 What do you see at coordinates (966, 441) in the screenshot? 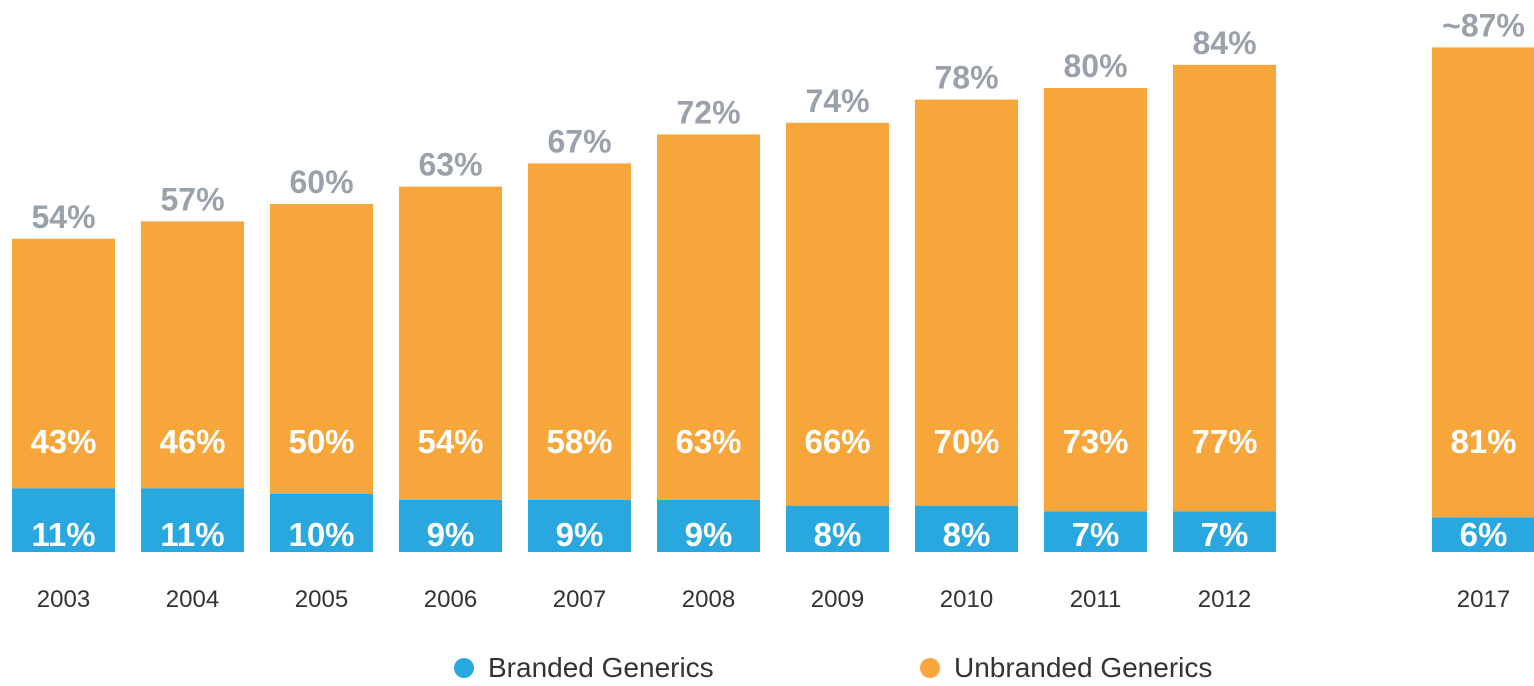
I see `label-unbranded-2010: 70%` at bounding box center [966, 441].